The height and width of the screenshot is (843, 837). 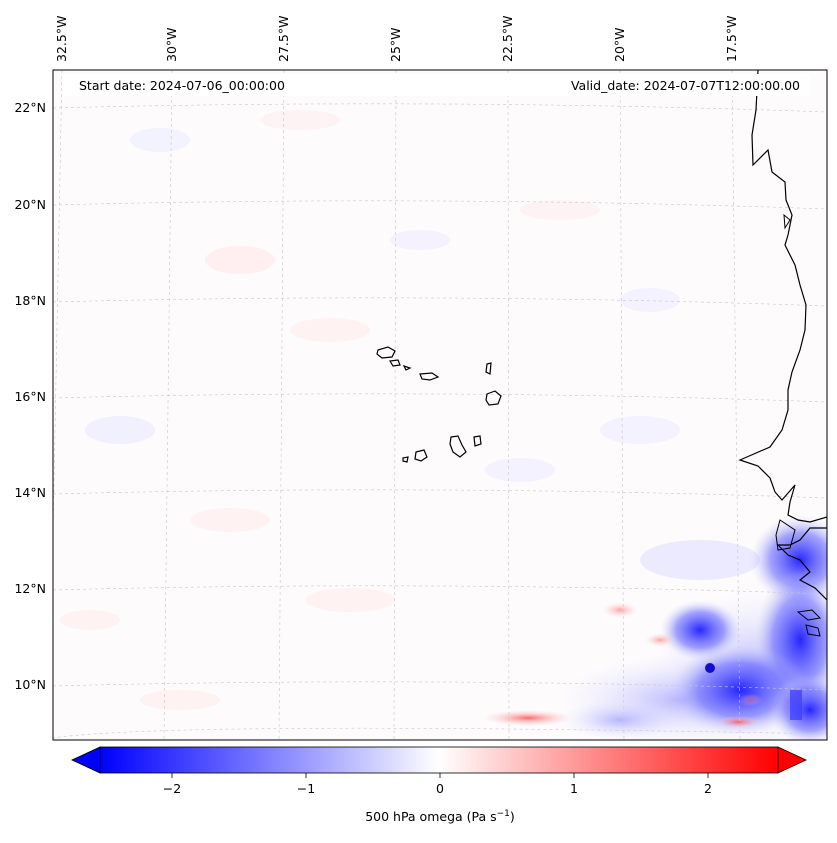 What do you see at coordinates (782, 335) in the screenshot?
I see `african-coastline` at bounding box center [782, 335].